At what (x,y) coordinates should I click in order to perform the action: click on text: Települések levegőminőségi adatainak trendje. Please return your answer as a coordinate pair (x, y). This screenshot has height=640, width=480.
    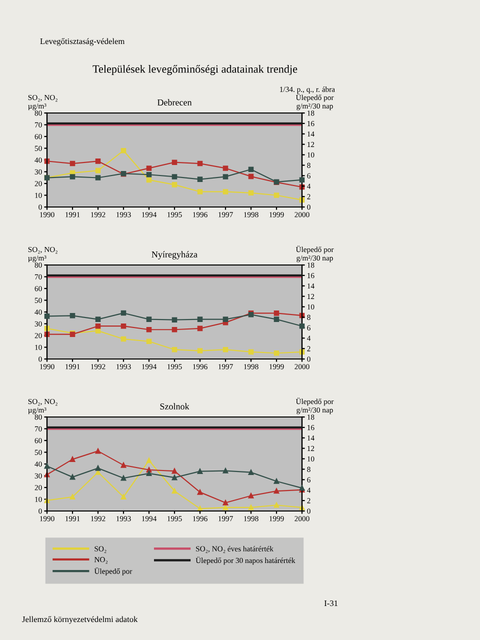
    Looking at the image, I should click on (195, 70).